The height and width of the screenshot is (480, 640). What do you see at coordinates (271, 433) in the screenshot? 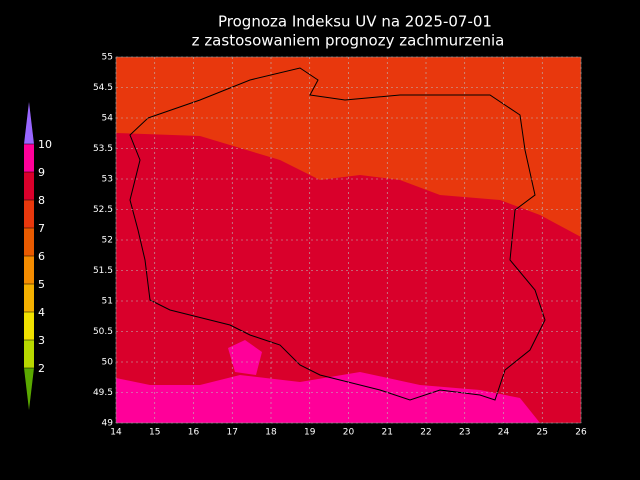
I see `x-tick-label: 18` at bounding box center [271, 433].